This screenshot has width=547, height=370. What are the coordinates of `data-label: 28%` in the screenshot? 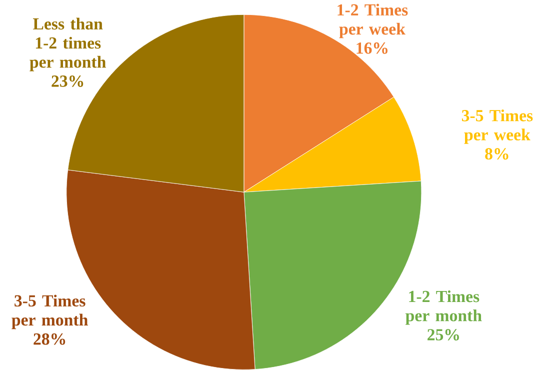 It's located at (50, 339).